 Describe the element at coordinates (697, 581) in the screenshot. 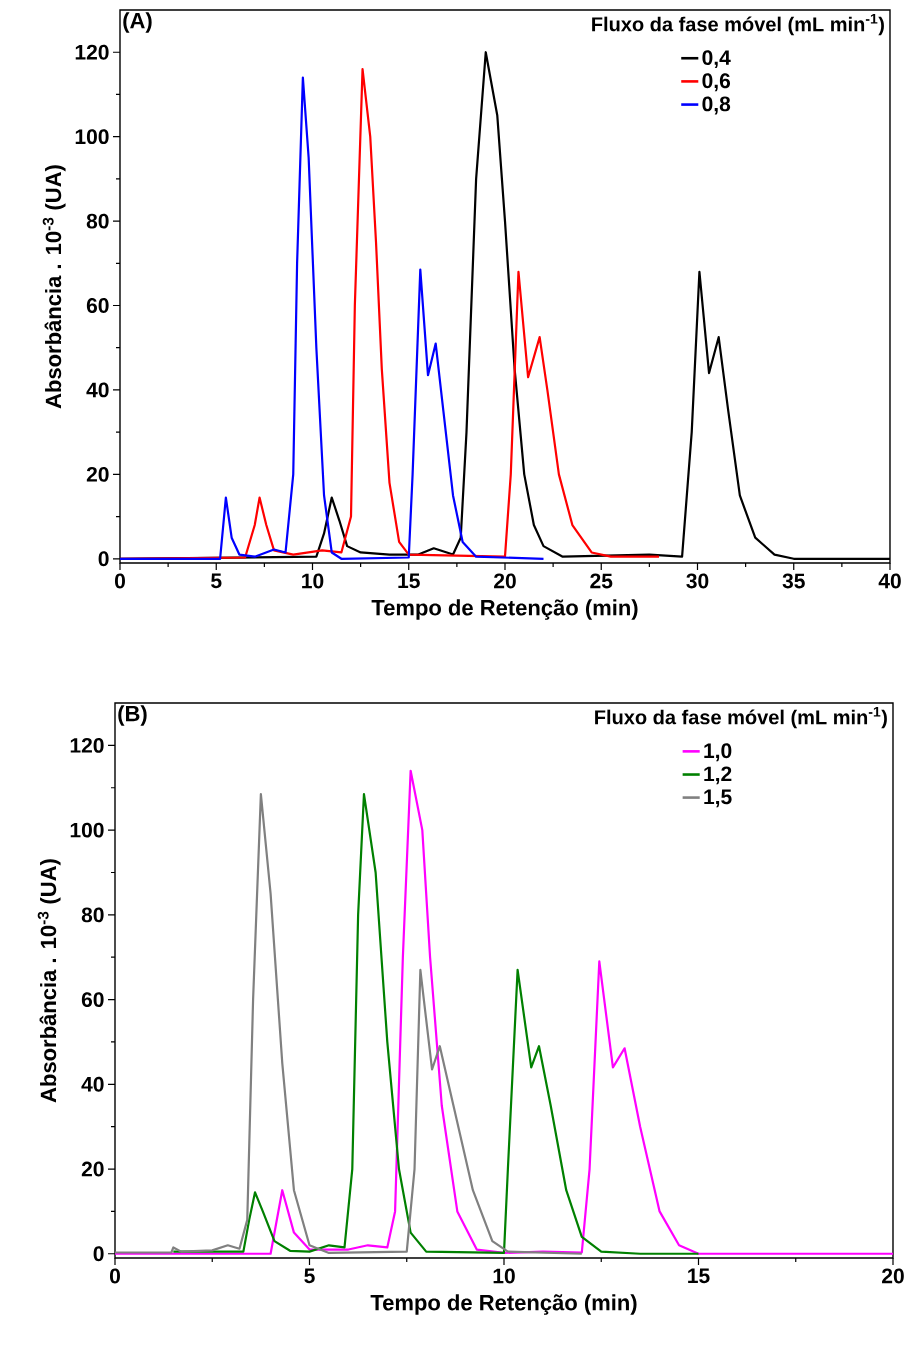

I see `x-tick-label: 30` at that location.